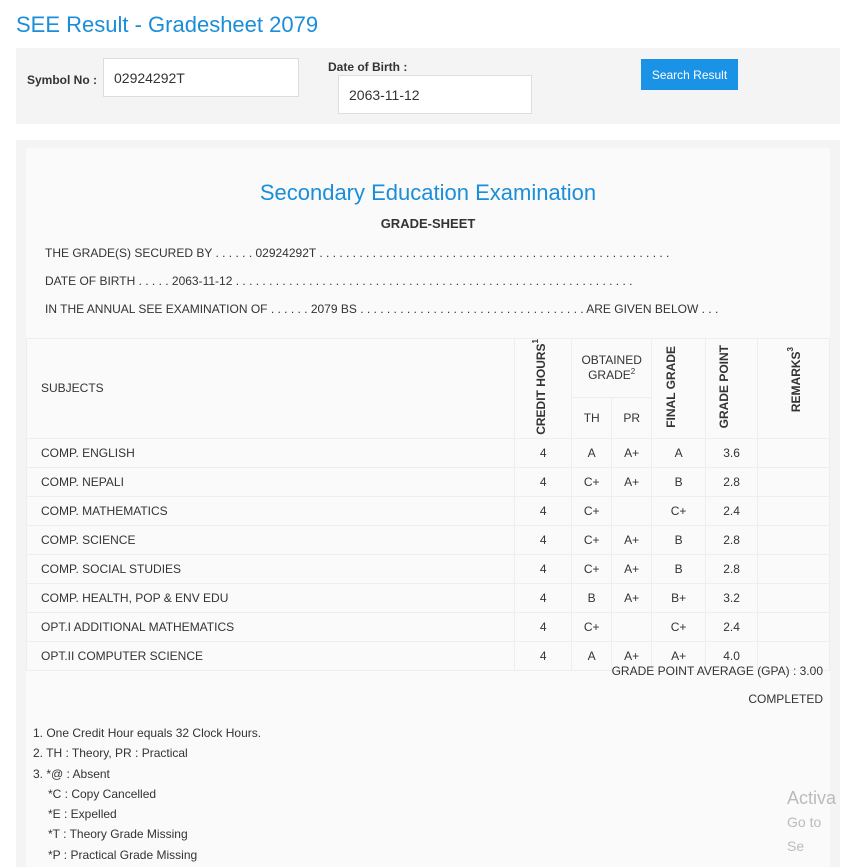 The image size is (841, 867). I want to click on watermark-line: Activa, so click(812, 798).